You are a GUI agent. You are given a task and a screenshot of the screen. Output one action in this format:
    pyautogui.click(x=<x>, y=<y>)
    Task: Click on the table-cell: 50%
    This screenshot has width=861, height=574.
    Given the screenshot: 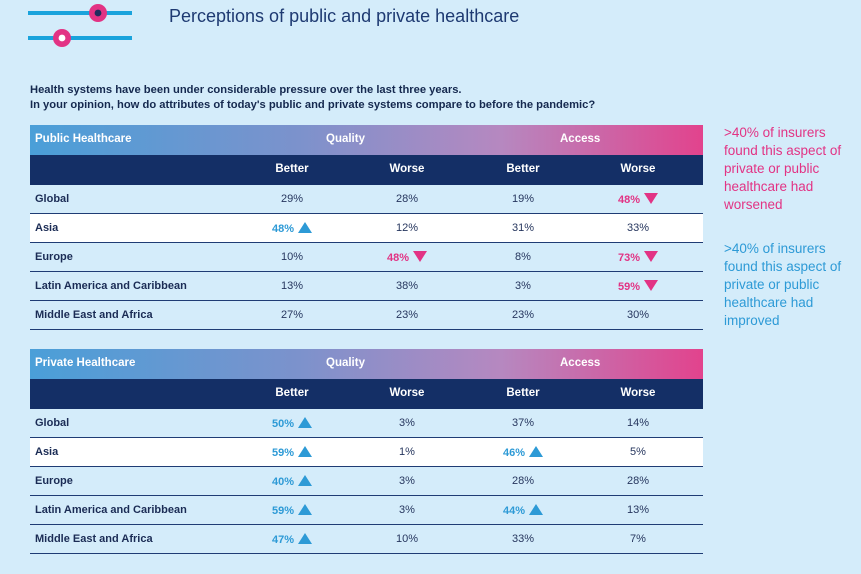 What is the action you would take?
    pyautogui.click(x=292, y=423)
    